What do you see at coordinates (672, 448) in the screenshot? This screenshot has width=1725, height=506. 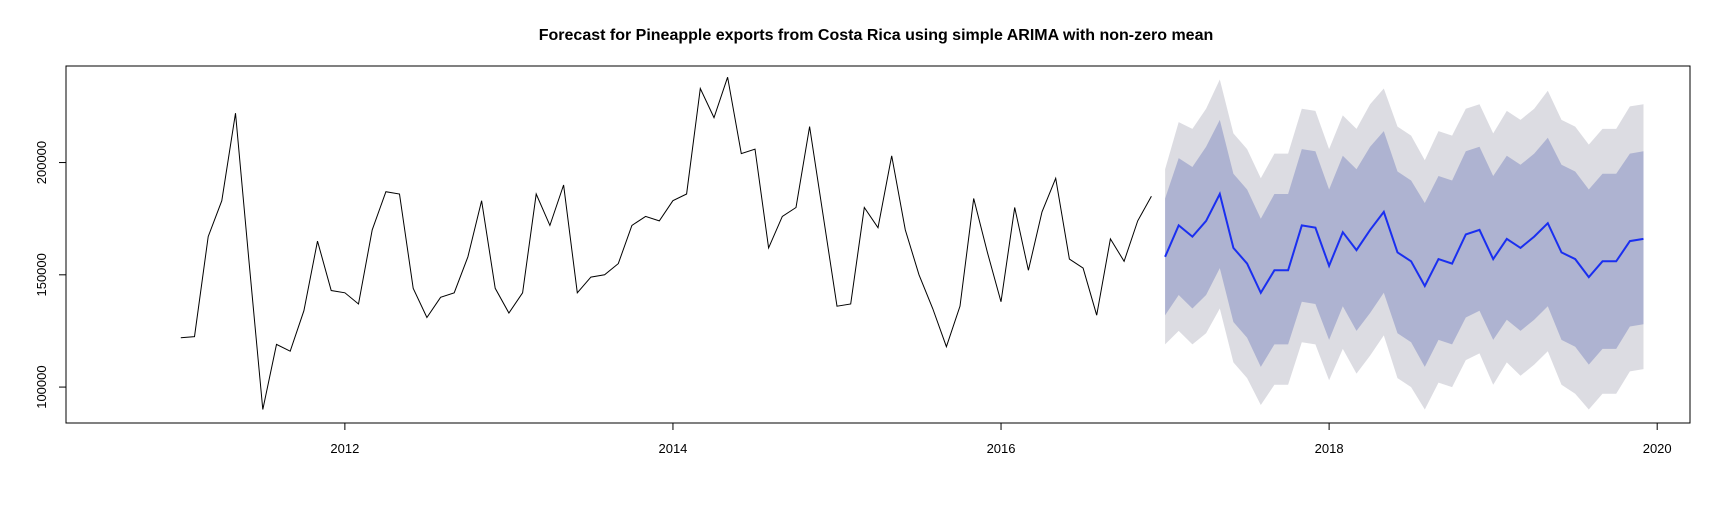 I see `x-tick-label: 2014` at bounding box center [672, 448].